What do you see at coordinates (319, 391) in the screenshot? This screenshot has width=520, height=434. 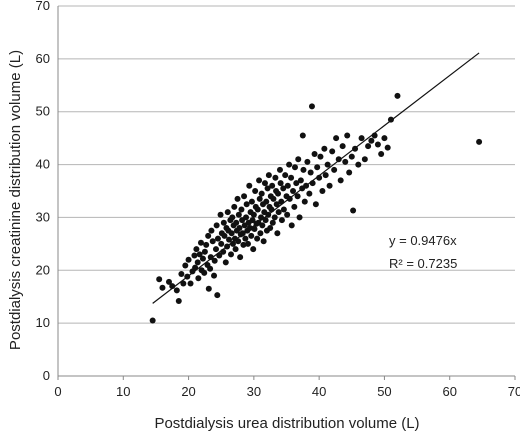 I see `x-tick-label: 40` at bounding box center [319, 391].